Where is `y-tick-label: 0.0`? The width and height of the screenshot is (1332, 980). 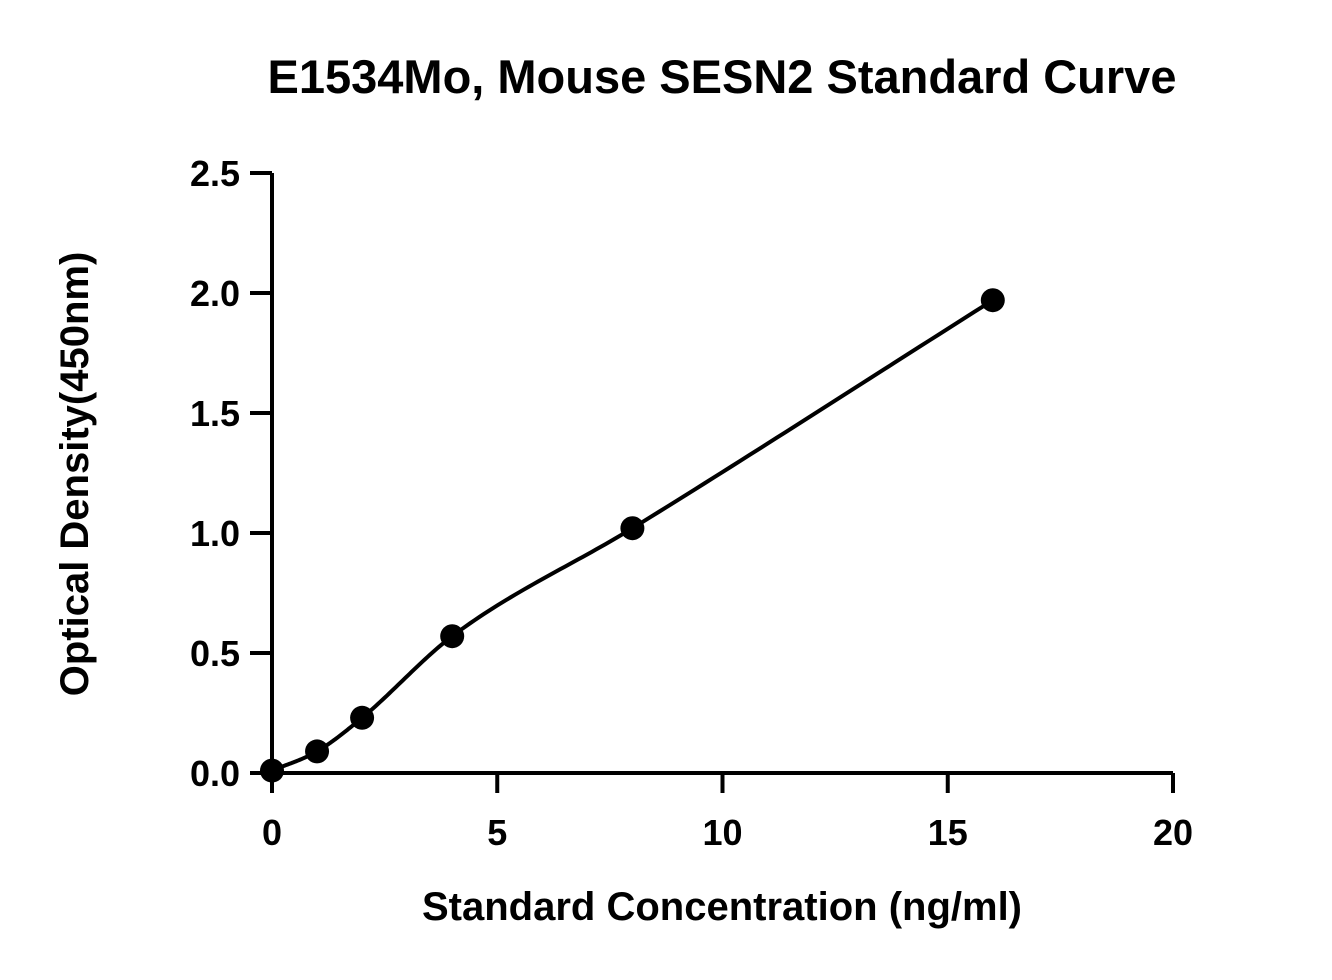 y-tick-label: 0.0 is located at coordinates (215, 773).